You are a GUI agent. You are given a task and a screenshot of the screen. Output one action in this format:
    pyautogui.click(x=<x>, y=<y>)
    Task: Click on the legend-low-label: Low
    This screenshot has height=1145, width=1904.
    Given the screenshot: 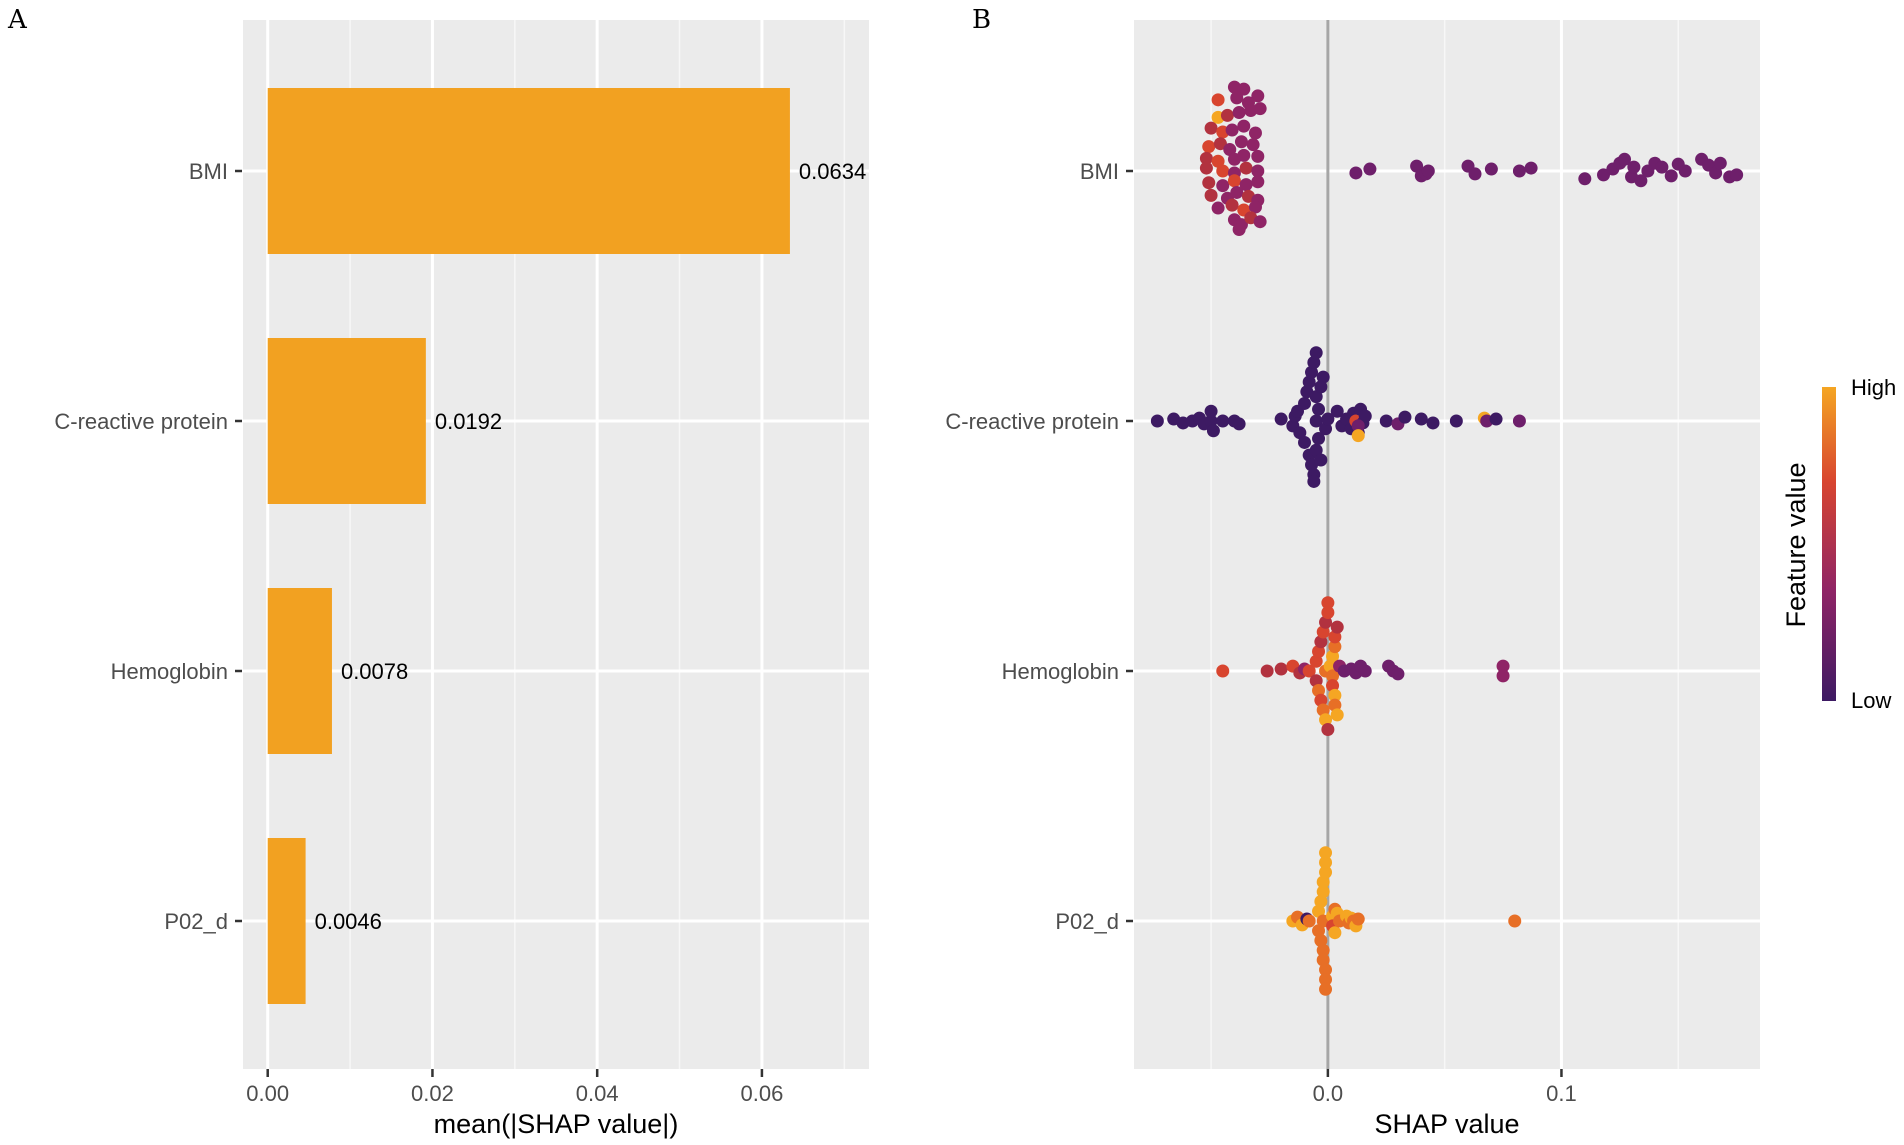 What is the action you would take?
    pyautogui.click(x=1871, y=700)
    